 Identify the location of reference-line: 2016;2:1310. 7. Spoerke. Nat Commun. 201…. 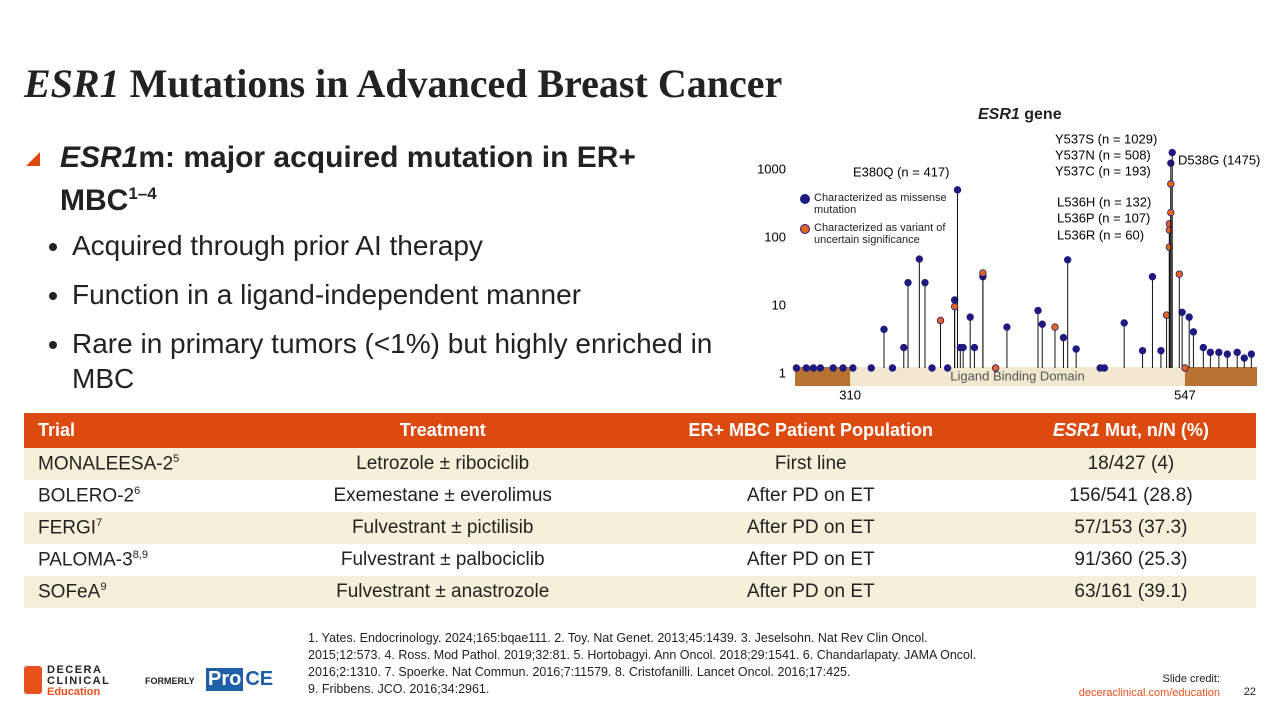
(579, 672).